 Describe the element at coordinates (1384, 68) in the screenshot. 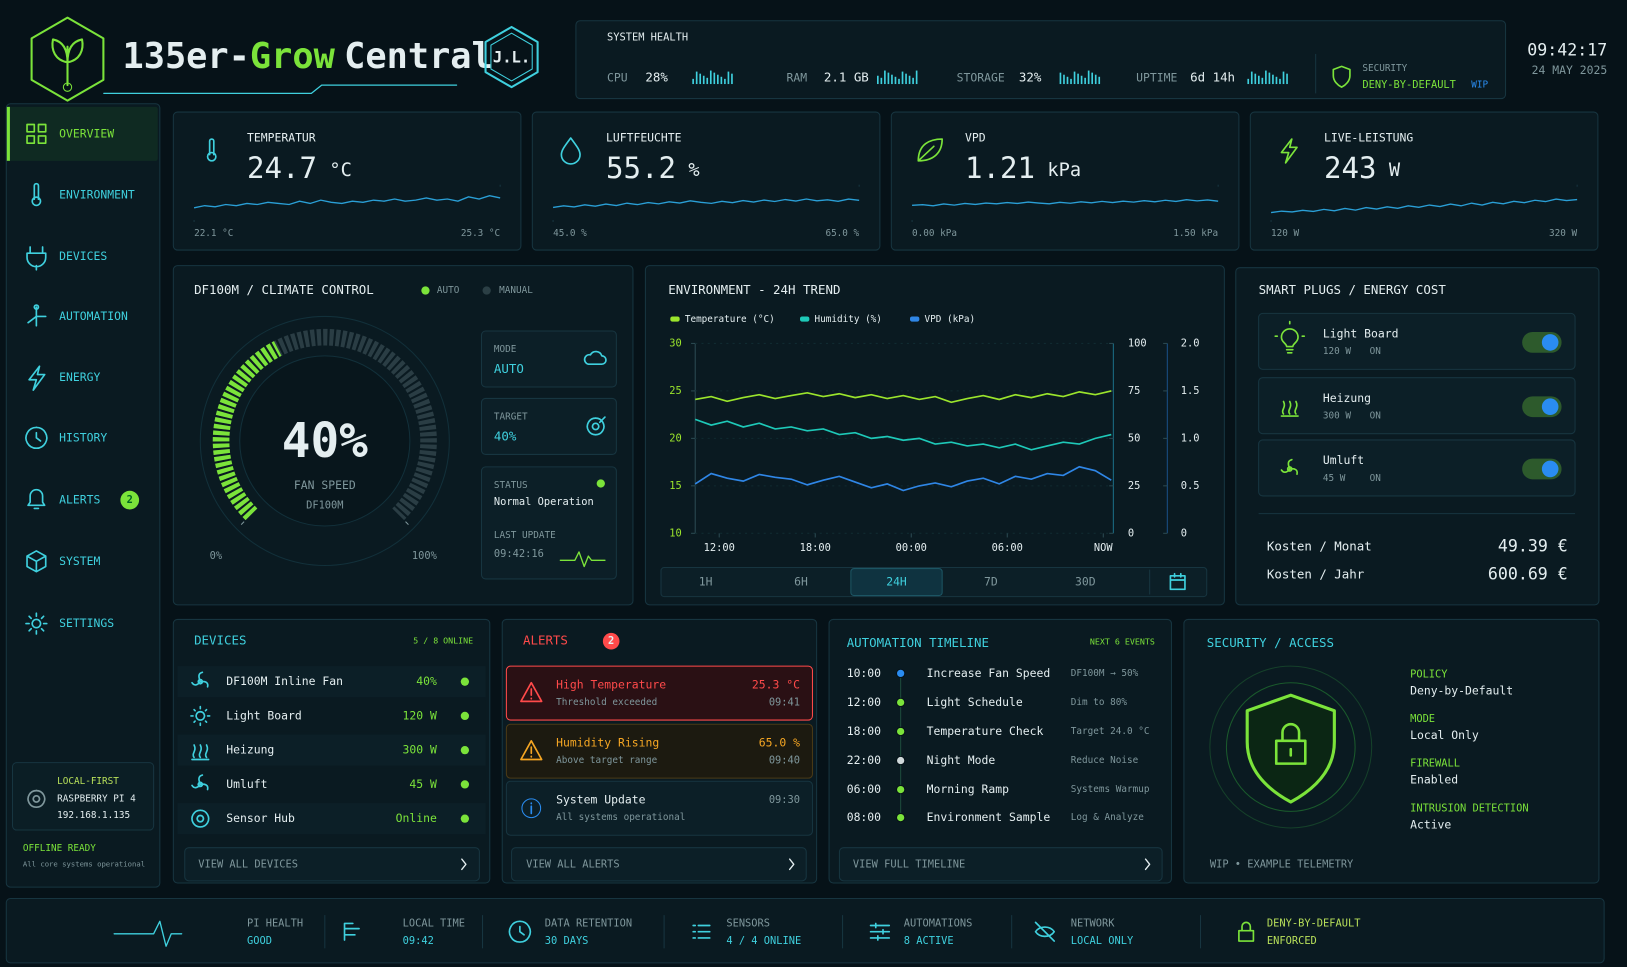

I see `label: SECURITY` at that location.